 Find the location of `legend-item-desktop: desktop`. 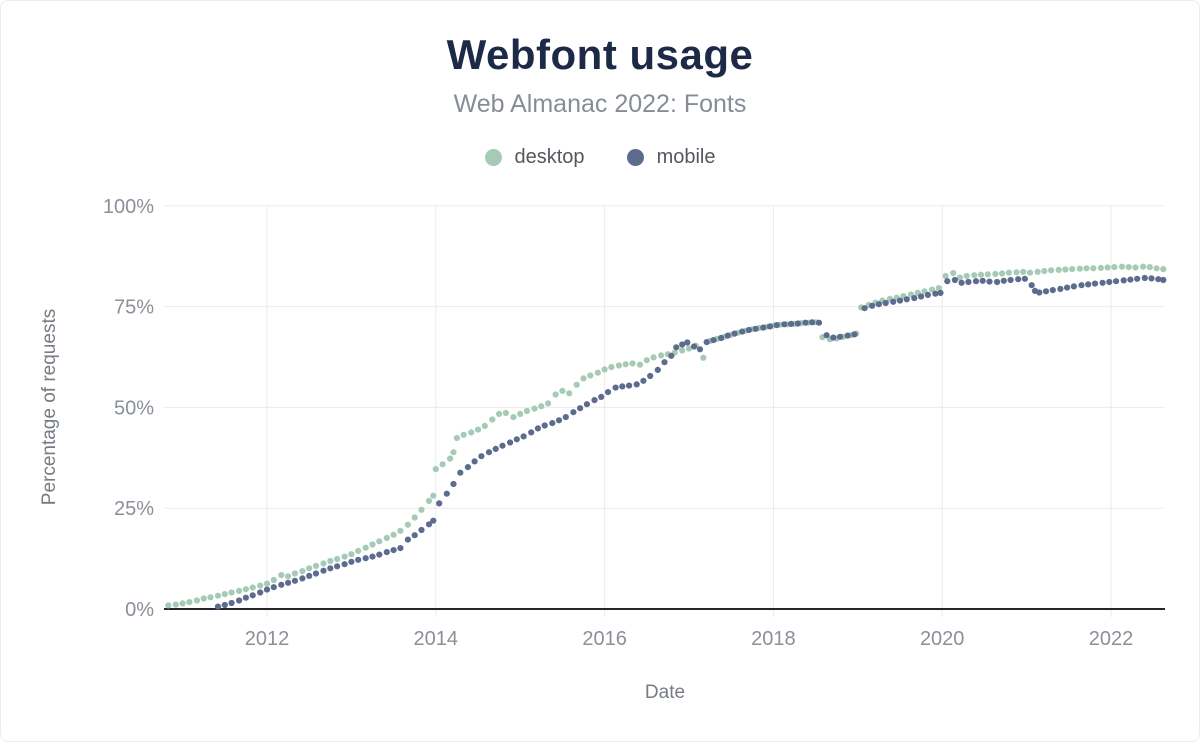

legend-item-desktop: desktop is located at coordinates (534, 157).